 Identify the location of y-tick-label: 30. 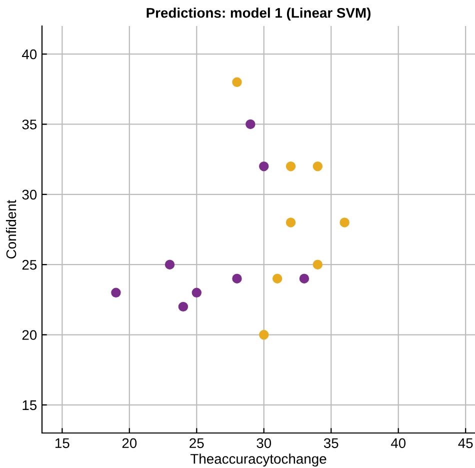
(29, 195).